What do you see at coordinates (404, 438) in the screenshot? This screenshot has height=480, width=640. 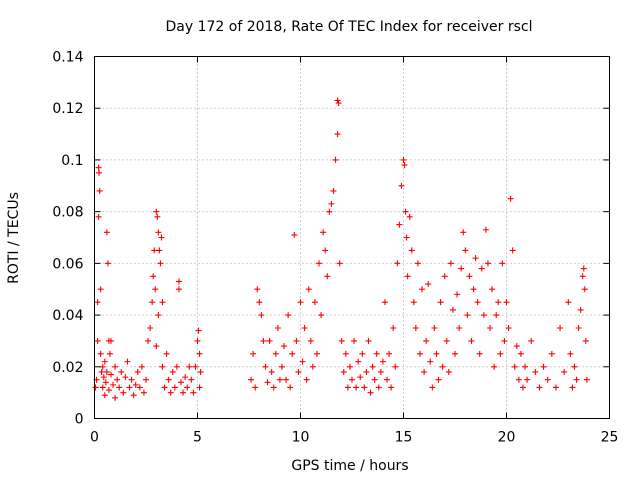 I see `x-tick-label: 15` at bounding box center [404, 438].